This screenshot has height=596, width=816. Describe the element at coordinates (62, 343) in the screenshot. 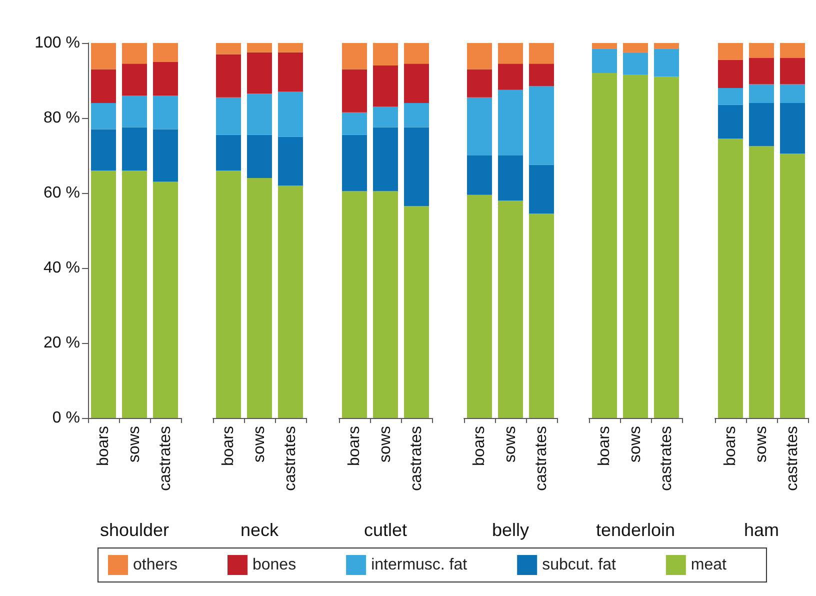

I see `y-tick-label: 20 %` at that location.